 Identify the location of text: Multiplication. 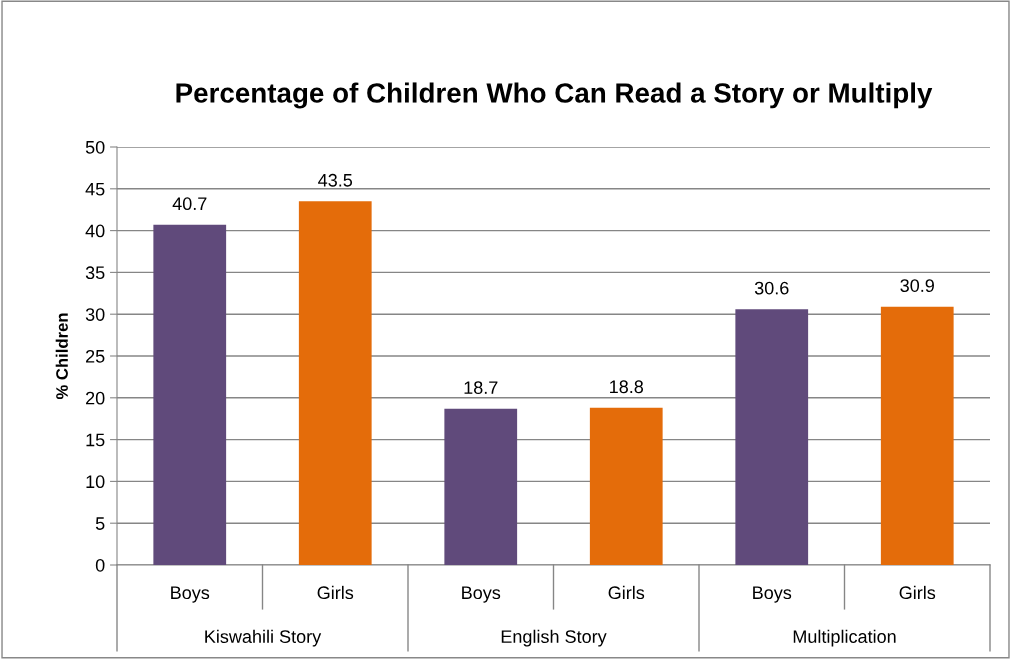
(844, 638).